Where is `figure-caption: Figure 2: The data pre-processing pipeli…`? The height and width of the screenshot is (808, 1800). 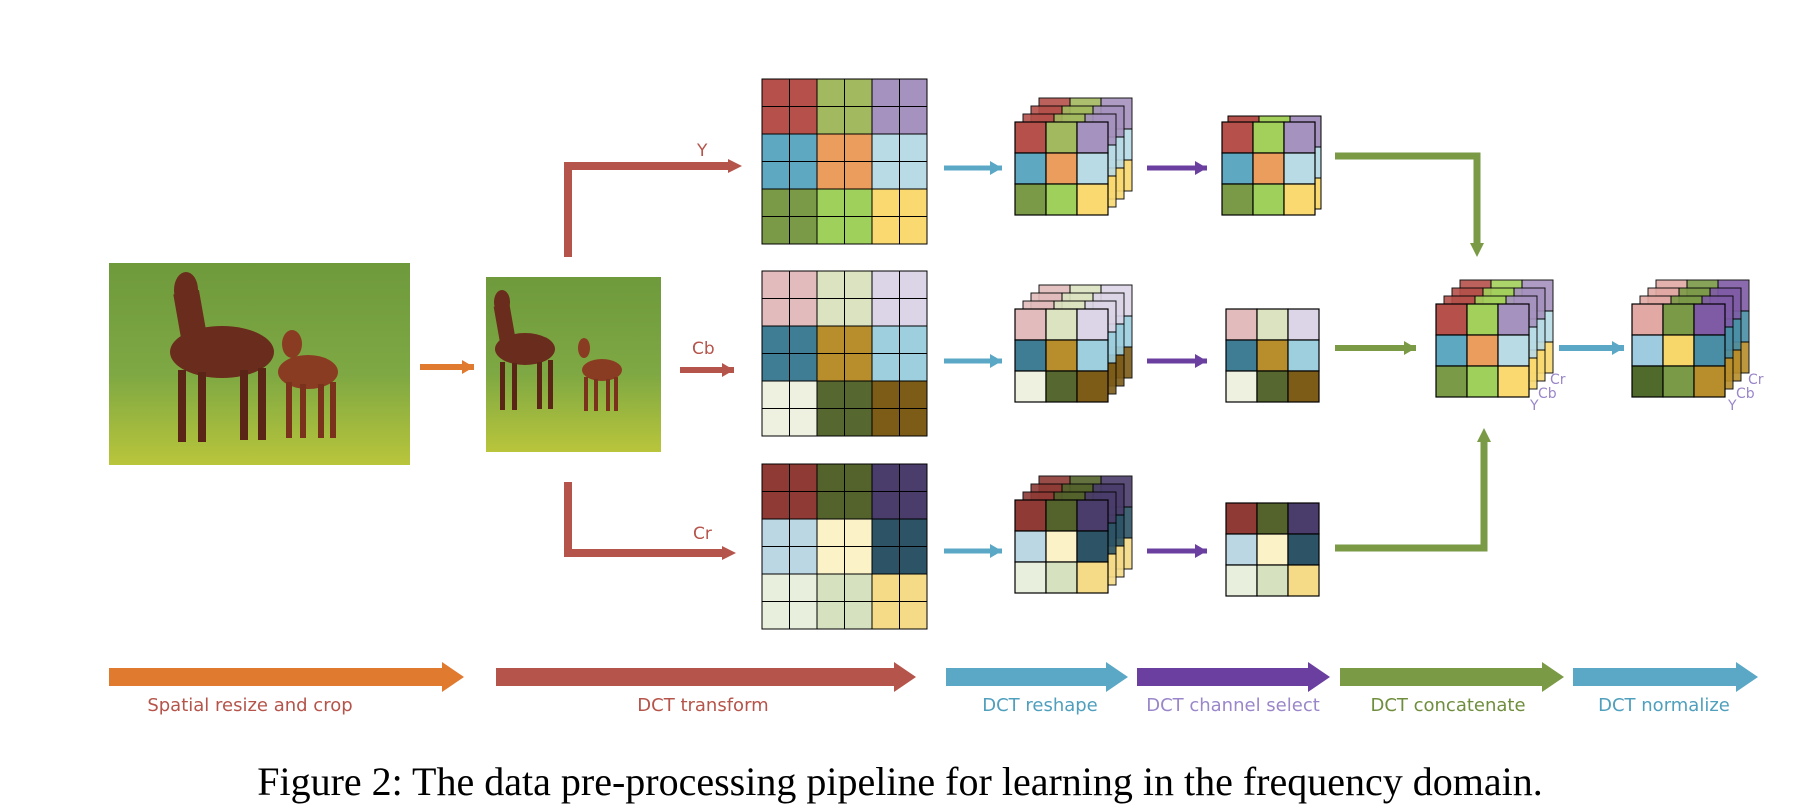
figure-caption: Figure 2: The data pre-processing pipeli… is located at coordinates (900, 781).